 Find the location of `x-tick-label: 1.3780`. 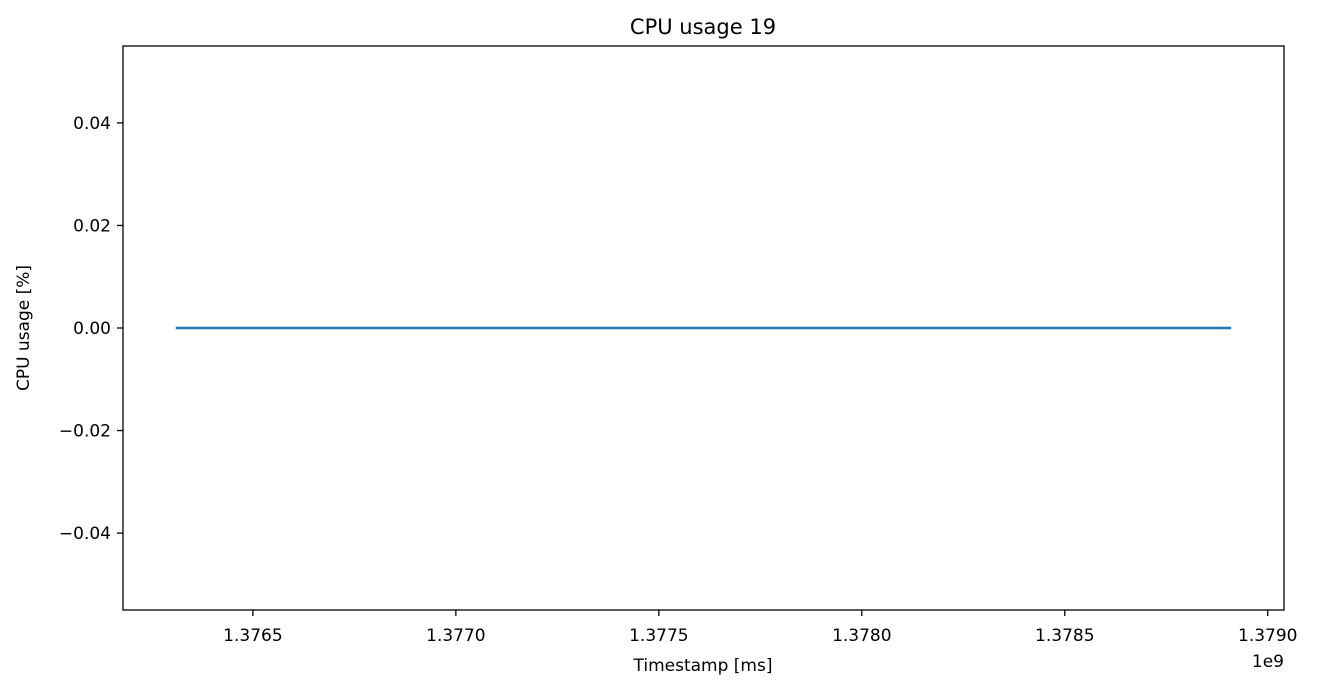

x-tick-label: 1.3780 is located at coordinates (861, 636).